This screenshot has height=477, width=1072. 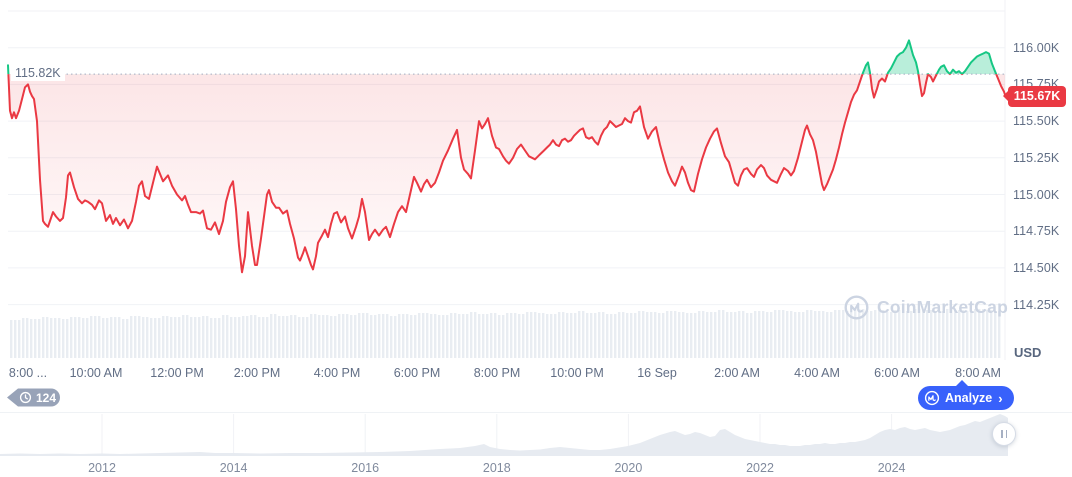 What do you see at coordinates (177, 373) in the screenshot?
I see `x-axis-label: 12:00 PM` at bounding box center [177, 373].